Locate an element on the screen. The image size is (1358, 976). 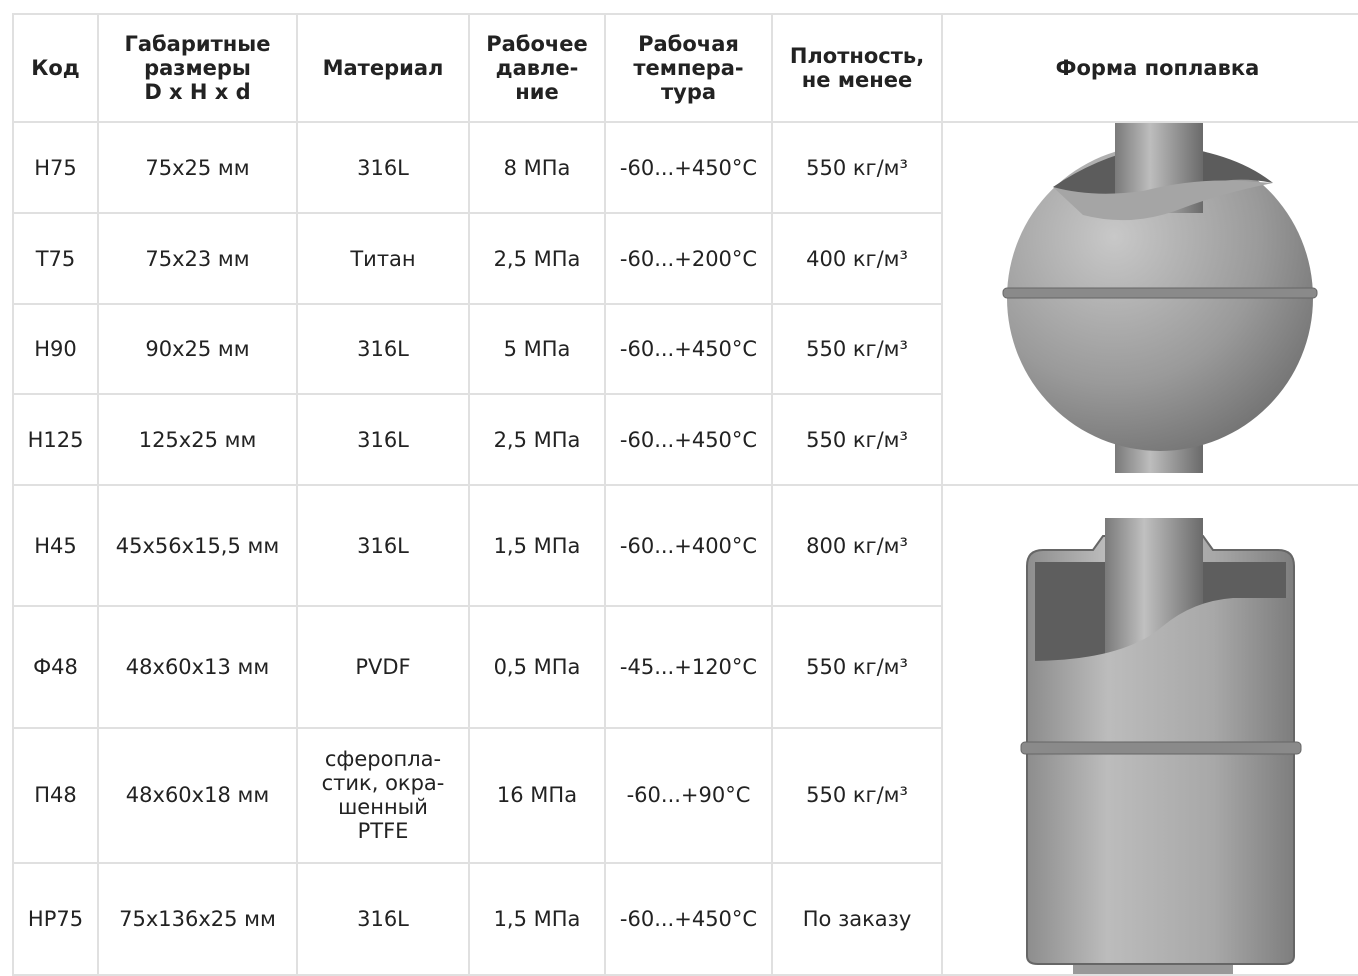
table-cell: НР75 is located at coordinates (55, 918).